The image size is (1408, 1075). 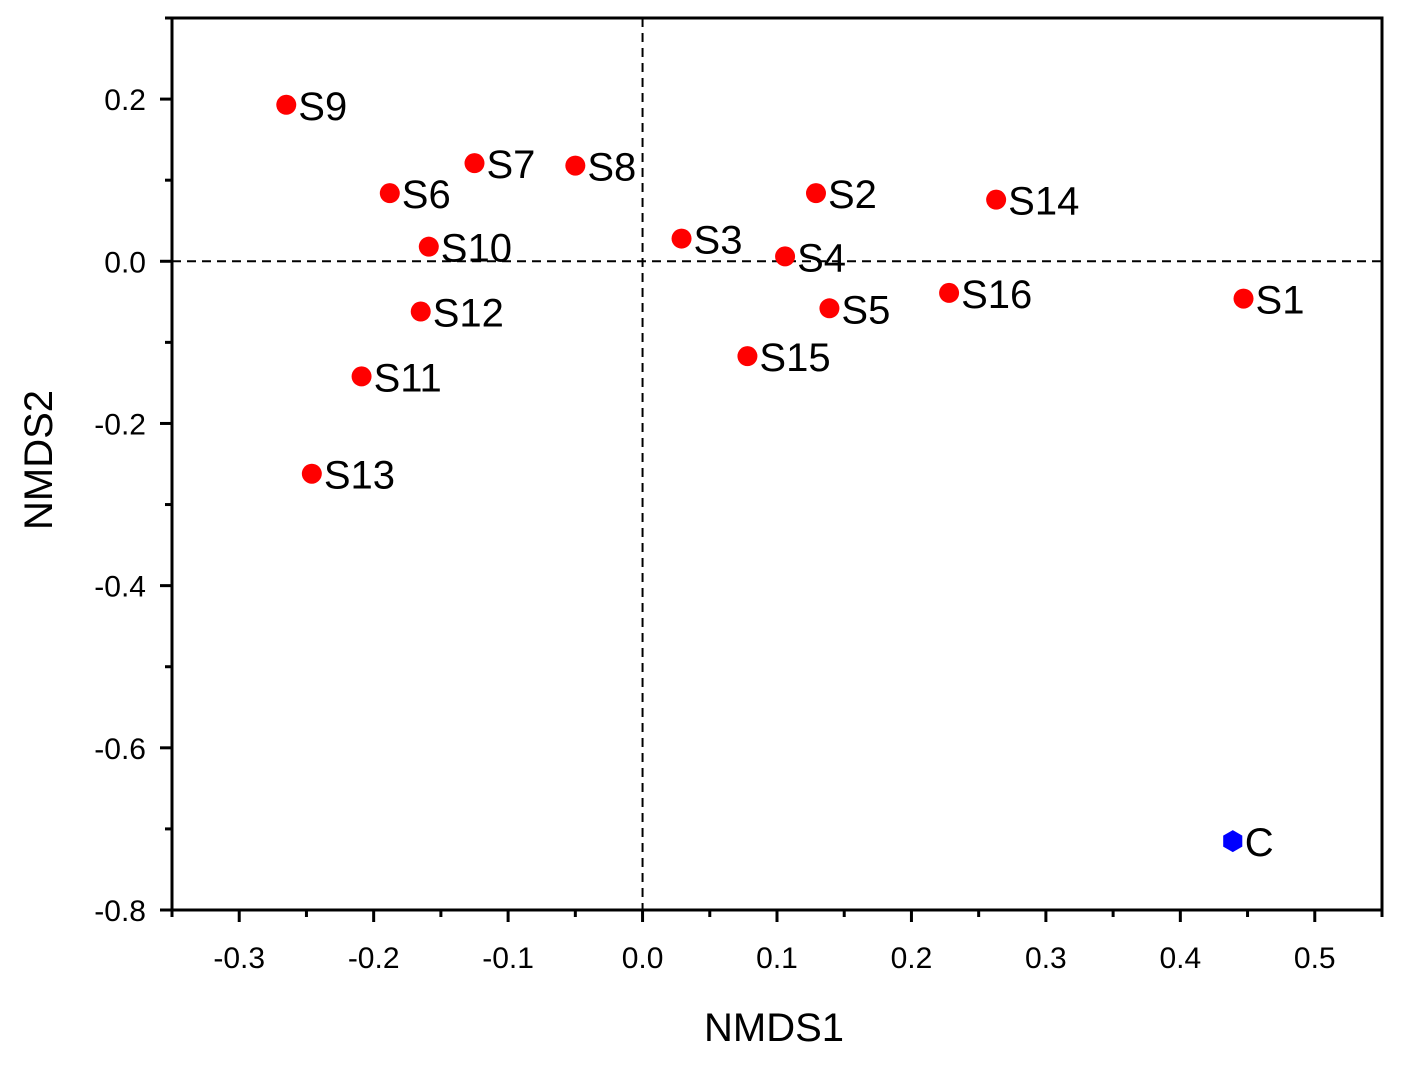 What do you see at coordinates (428, 246) in the screenshot?
I see `point-marker-S10` at bounding box center [428, 246].